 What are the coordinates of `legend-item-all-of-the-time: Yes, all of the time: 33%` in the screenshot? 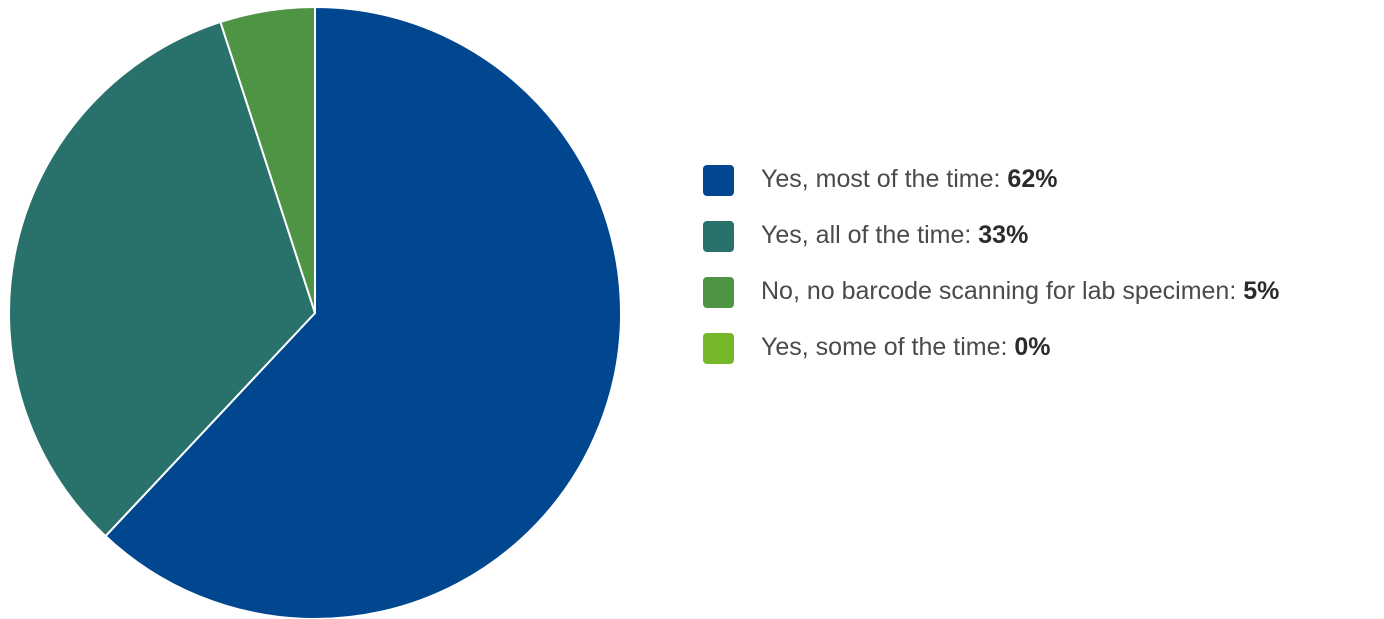 It's located at (1038, 235).